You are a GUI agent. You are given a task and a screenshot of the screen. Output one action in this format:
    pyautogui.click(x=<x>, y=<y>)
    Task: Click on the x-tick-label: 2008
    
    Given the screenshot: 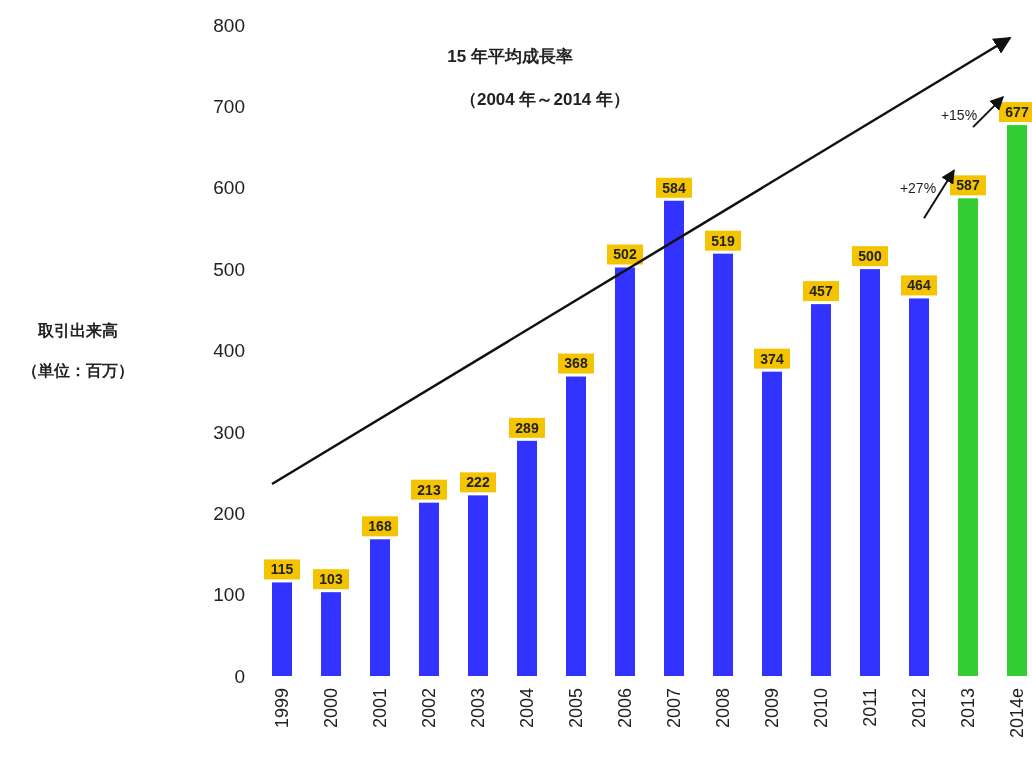 What is the action you would take?
    pyautogui.click(x=723, y=708)
    